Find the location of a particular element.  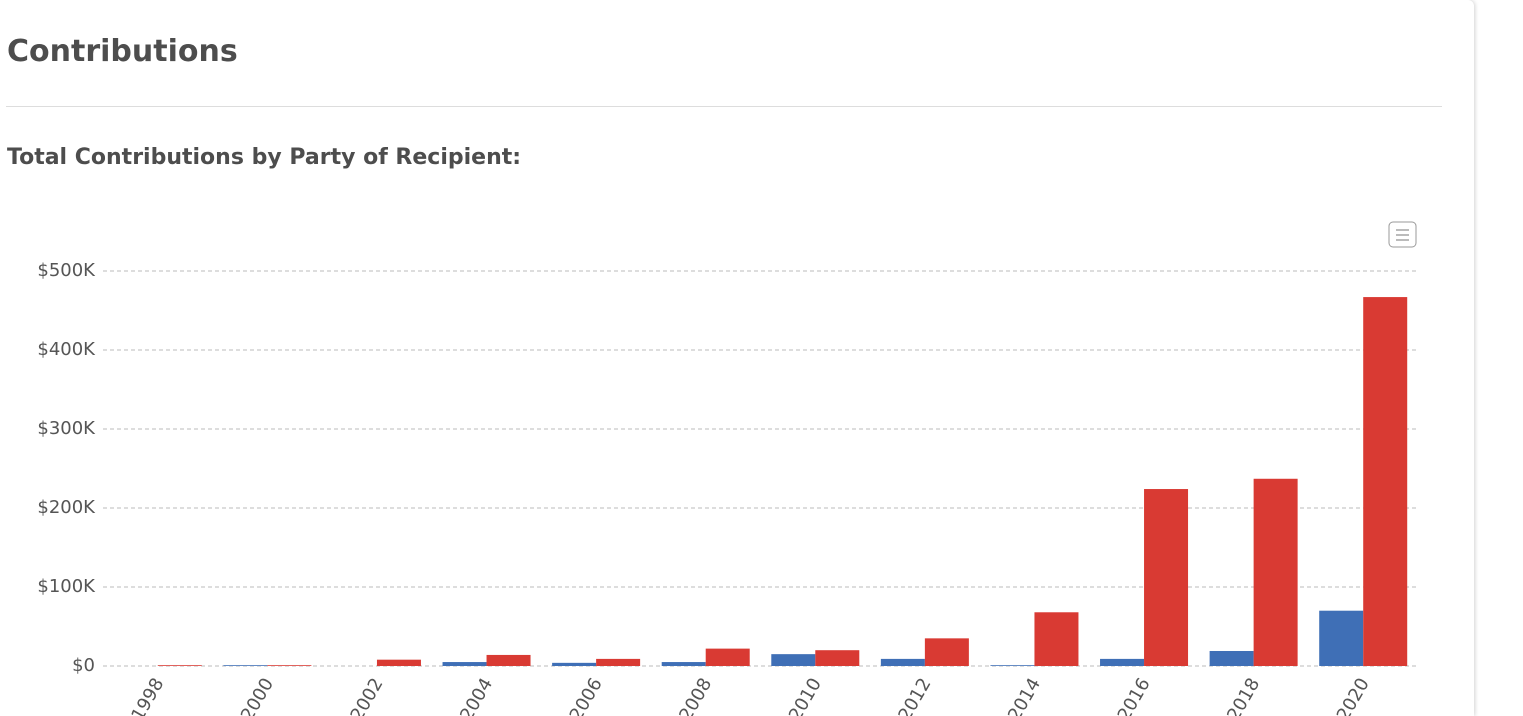

divider is located at coordinates (724, 106).